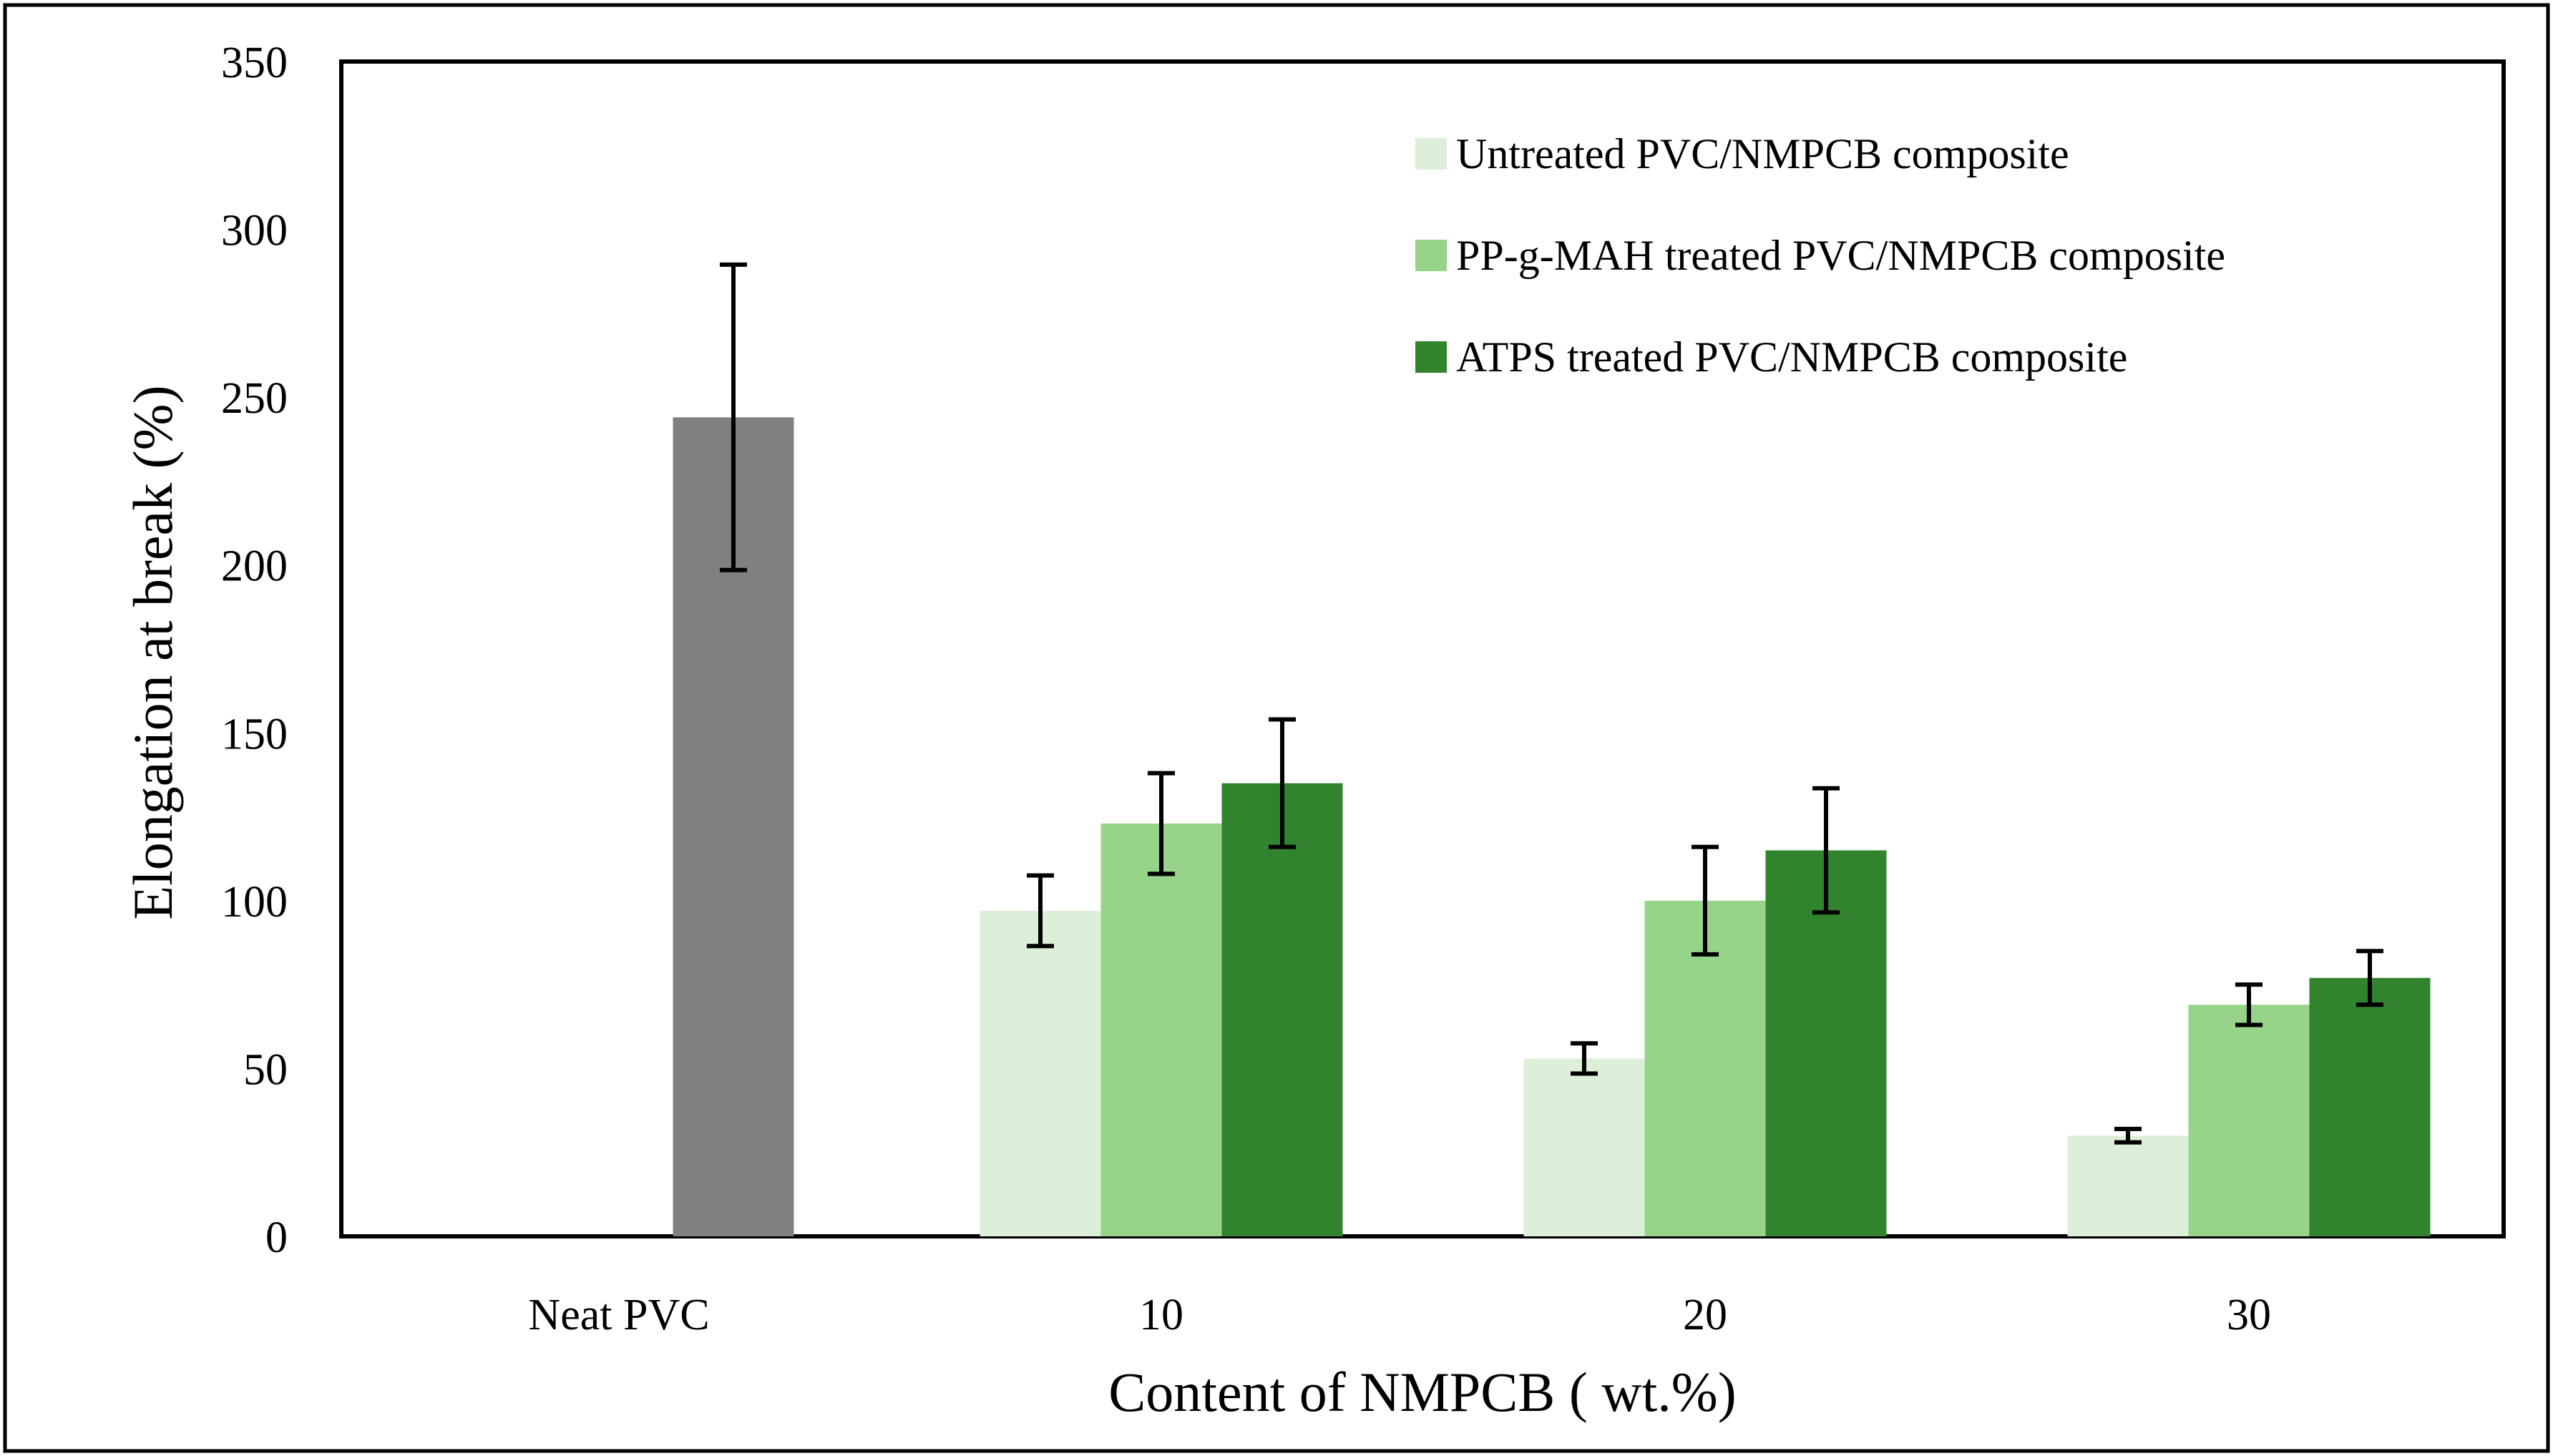 This screenshot has width=2553, height=1456. I want to click on legend-label-untreated-pvc-nmpcb-composite: Untreated PVC/NMPCB composite, so click(1762, 153).